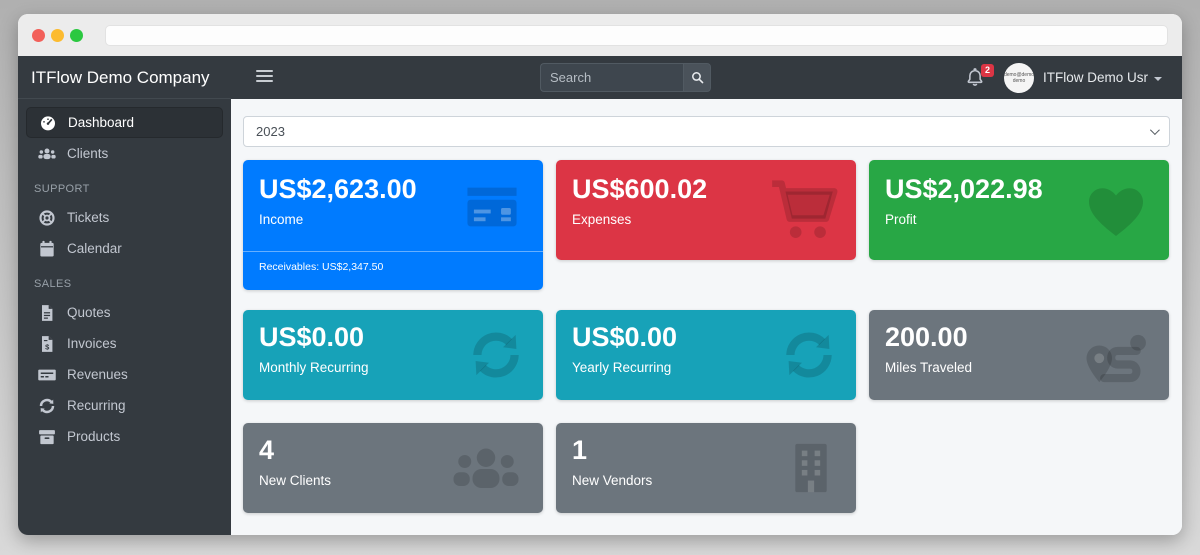 The image size is (1200, 555). I want to click on close-window-button, so click(38, 35).